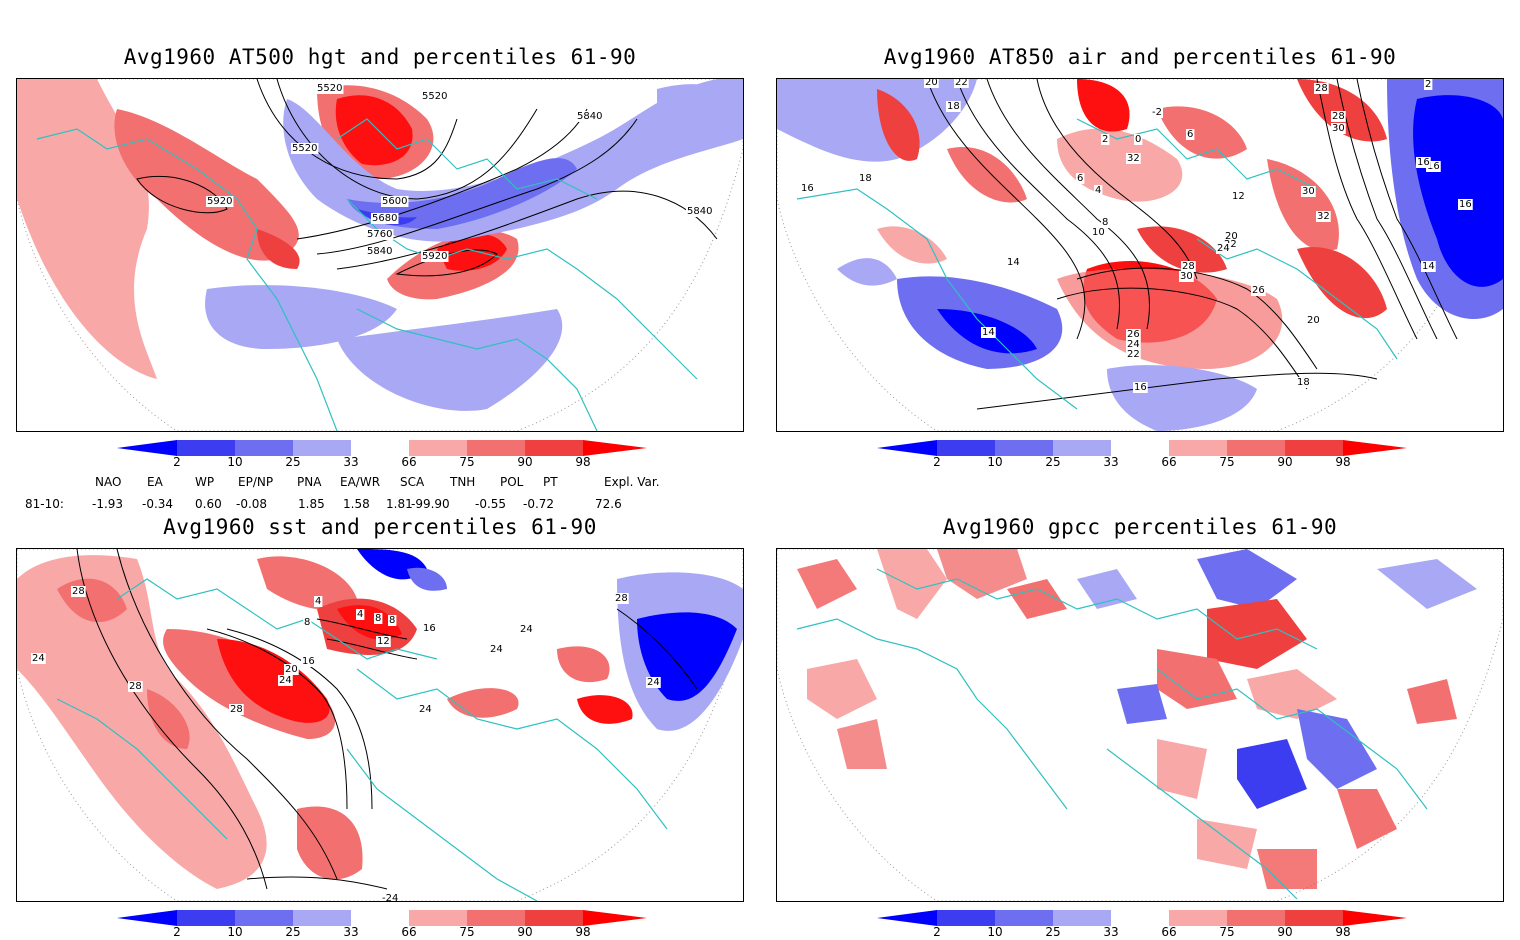 This screenshot has height=940, width=1520. Describe the element at coordinates (380, 527) in the screenshot. I see `panel-title-sst: Avg1960 sst and percentiles 61-90` at that location.